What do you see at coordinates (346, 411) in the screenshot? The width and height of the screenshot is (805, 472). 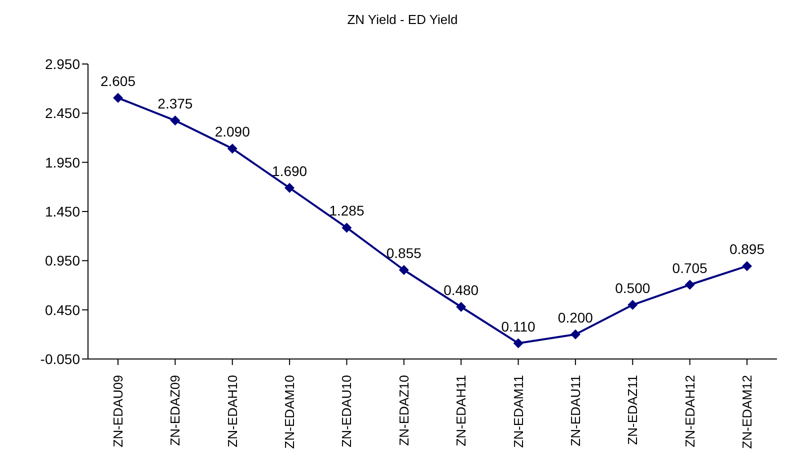 I see `x-tick-label: ZN-EDAU10` at bounding box center [346, 411].